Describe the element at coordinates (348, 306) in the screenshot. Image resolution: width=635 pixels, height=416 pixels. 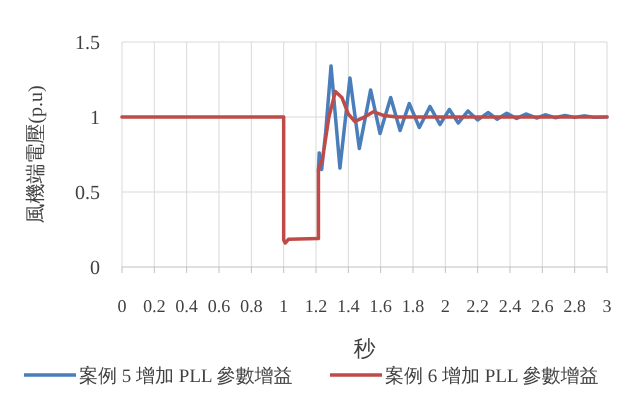
I see `x-tick-label: 1.4` at that location.